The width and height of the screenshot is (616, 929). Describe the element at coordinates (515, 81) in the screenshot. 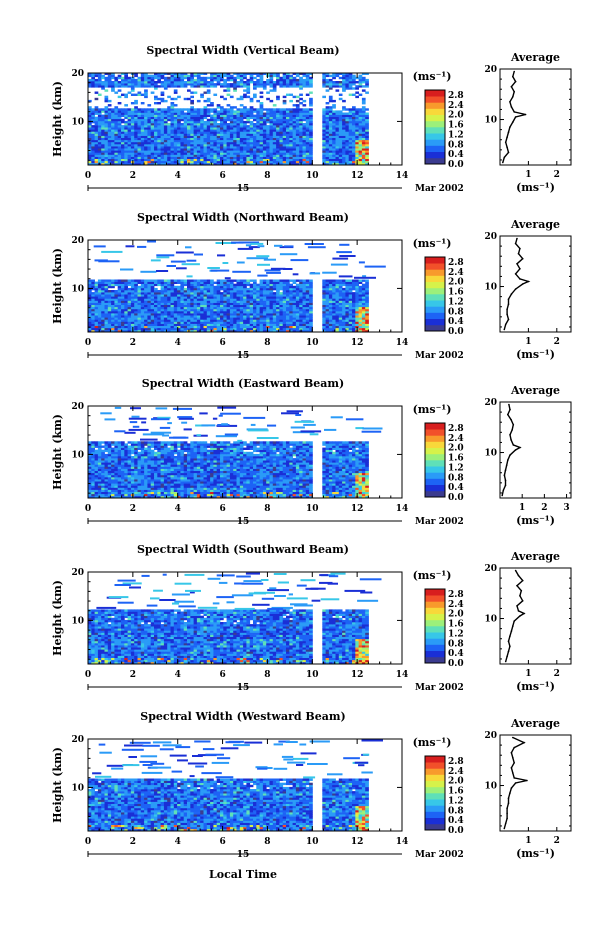

I see `average-profile-point` at that location.